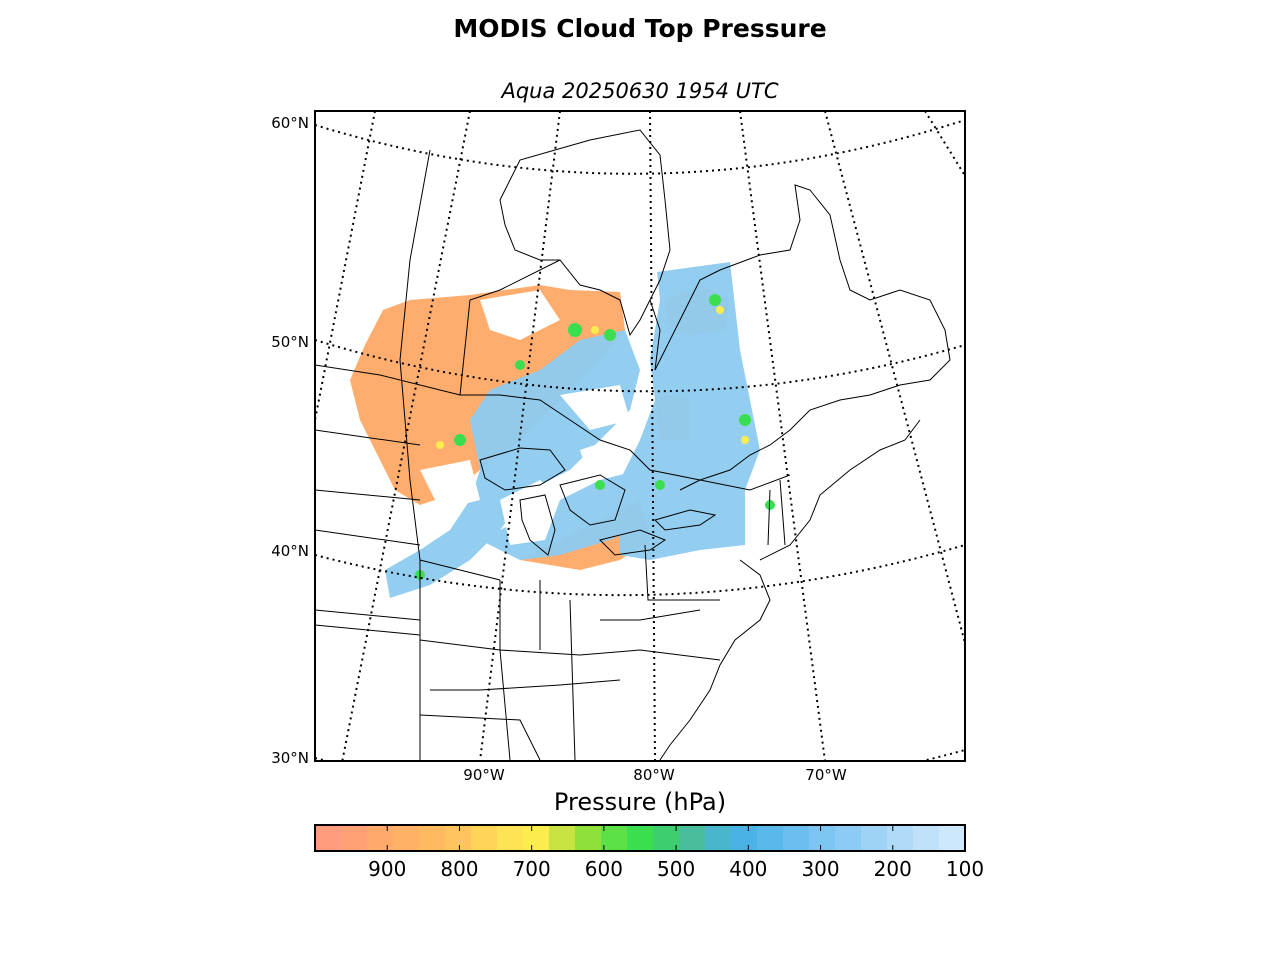  I want to click on colorbar, so click(640, 838).